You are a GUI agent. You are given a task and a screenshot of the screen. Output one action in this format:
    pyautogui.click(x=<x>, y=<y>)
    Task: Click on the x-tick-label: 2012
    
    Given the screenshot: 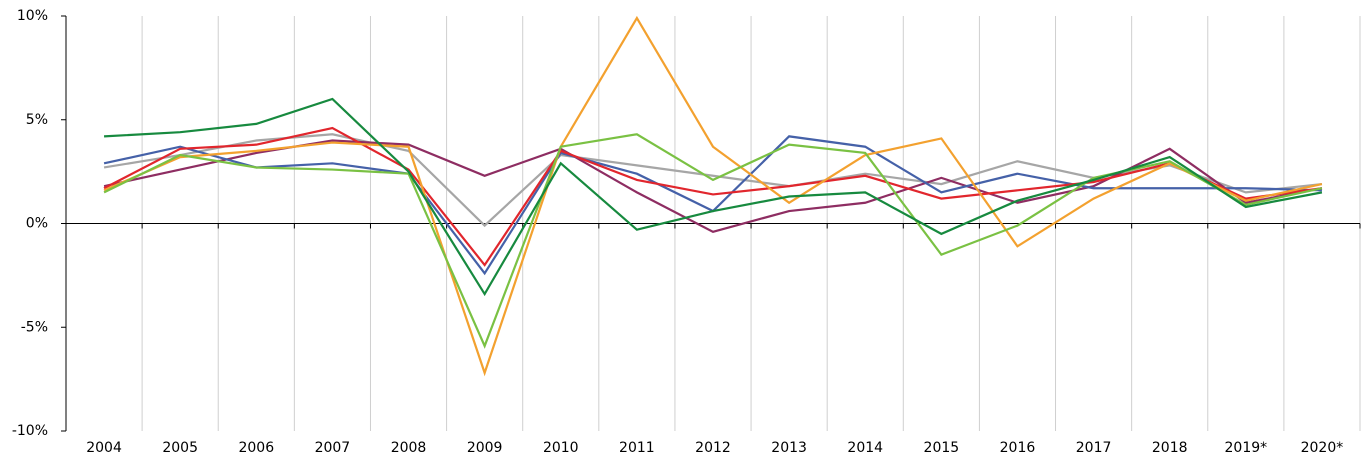 What is the action you would take?
    pyautogui.click(x=713, y=448)
    